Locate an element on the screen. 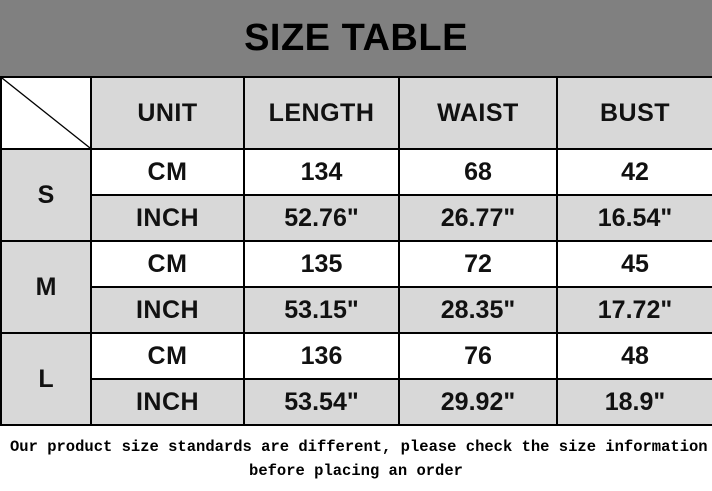 The image size is (712, 491). table-row: INCH 52.76" 26.77" 16.54" is located at coordinates (356, 218).